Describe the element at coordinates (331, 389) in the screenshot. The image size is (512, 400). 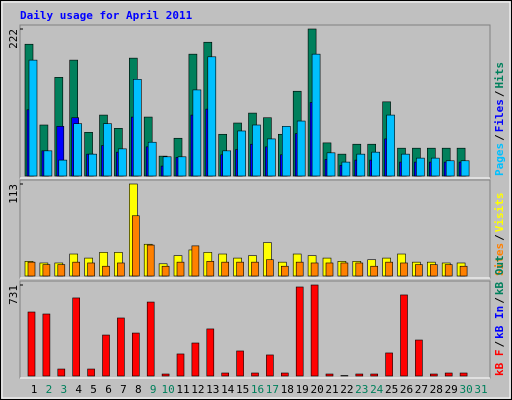
I see `x-tick-label: 21` at that location.